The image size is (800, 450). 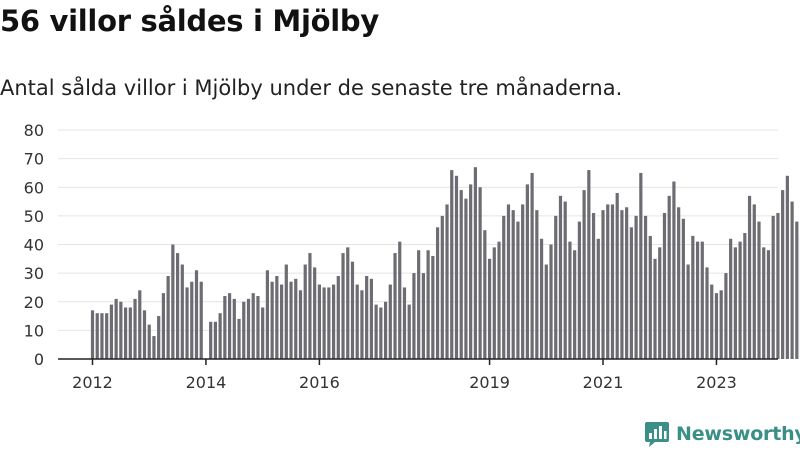 I want to click on y-tick-label: 40, so click(x=34, y=245).